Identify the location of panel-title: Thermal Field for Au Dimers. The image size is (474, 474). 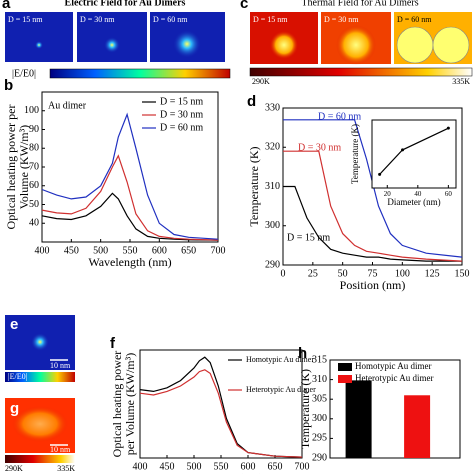
(359, 4).